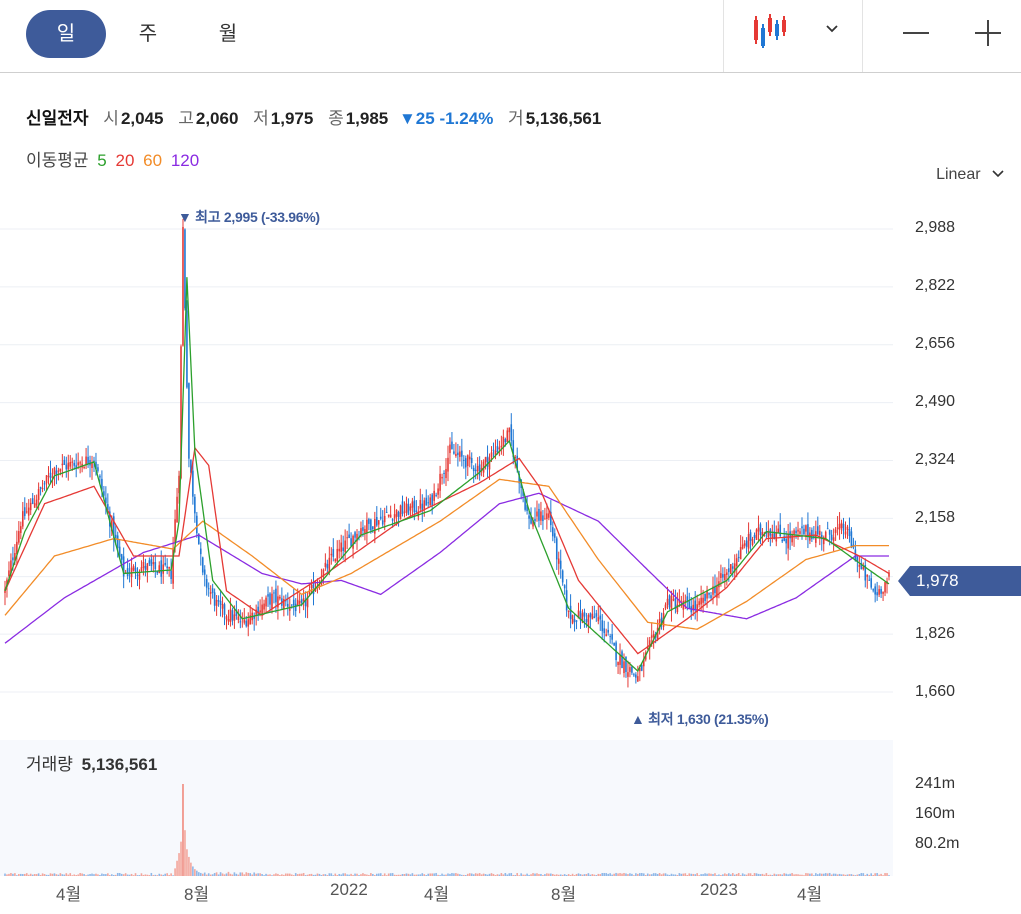  What do you see at coordinates (185, 160) in the screenshot?
I see `ma-120: 120` at bounding box center [185, 160].